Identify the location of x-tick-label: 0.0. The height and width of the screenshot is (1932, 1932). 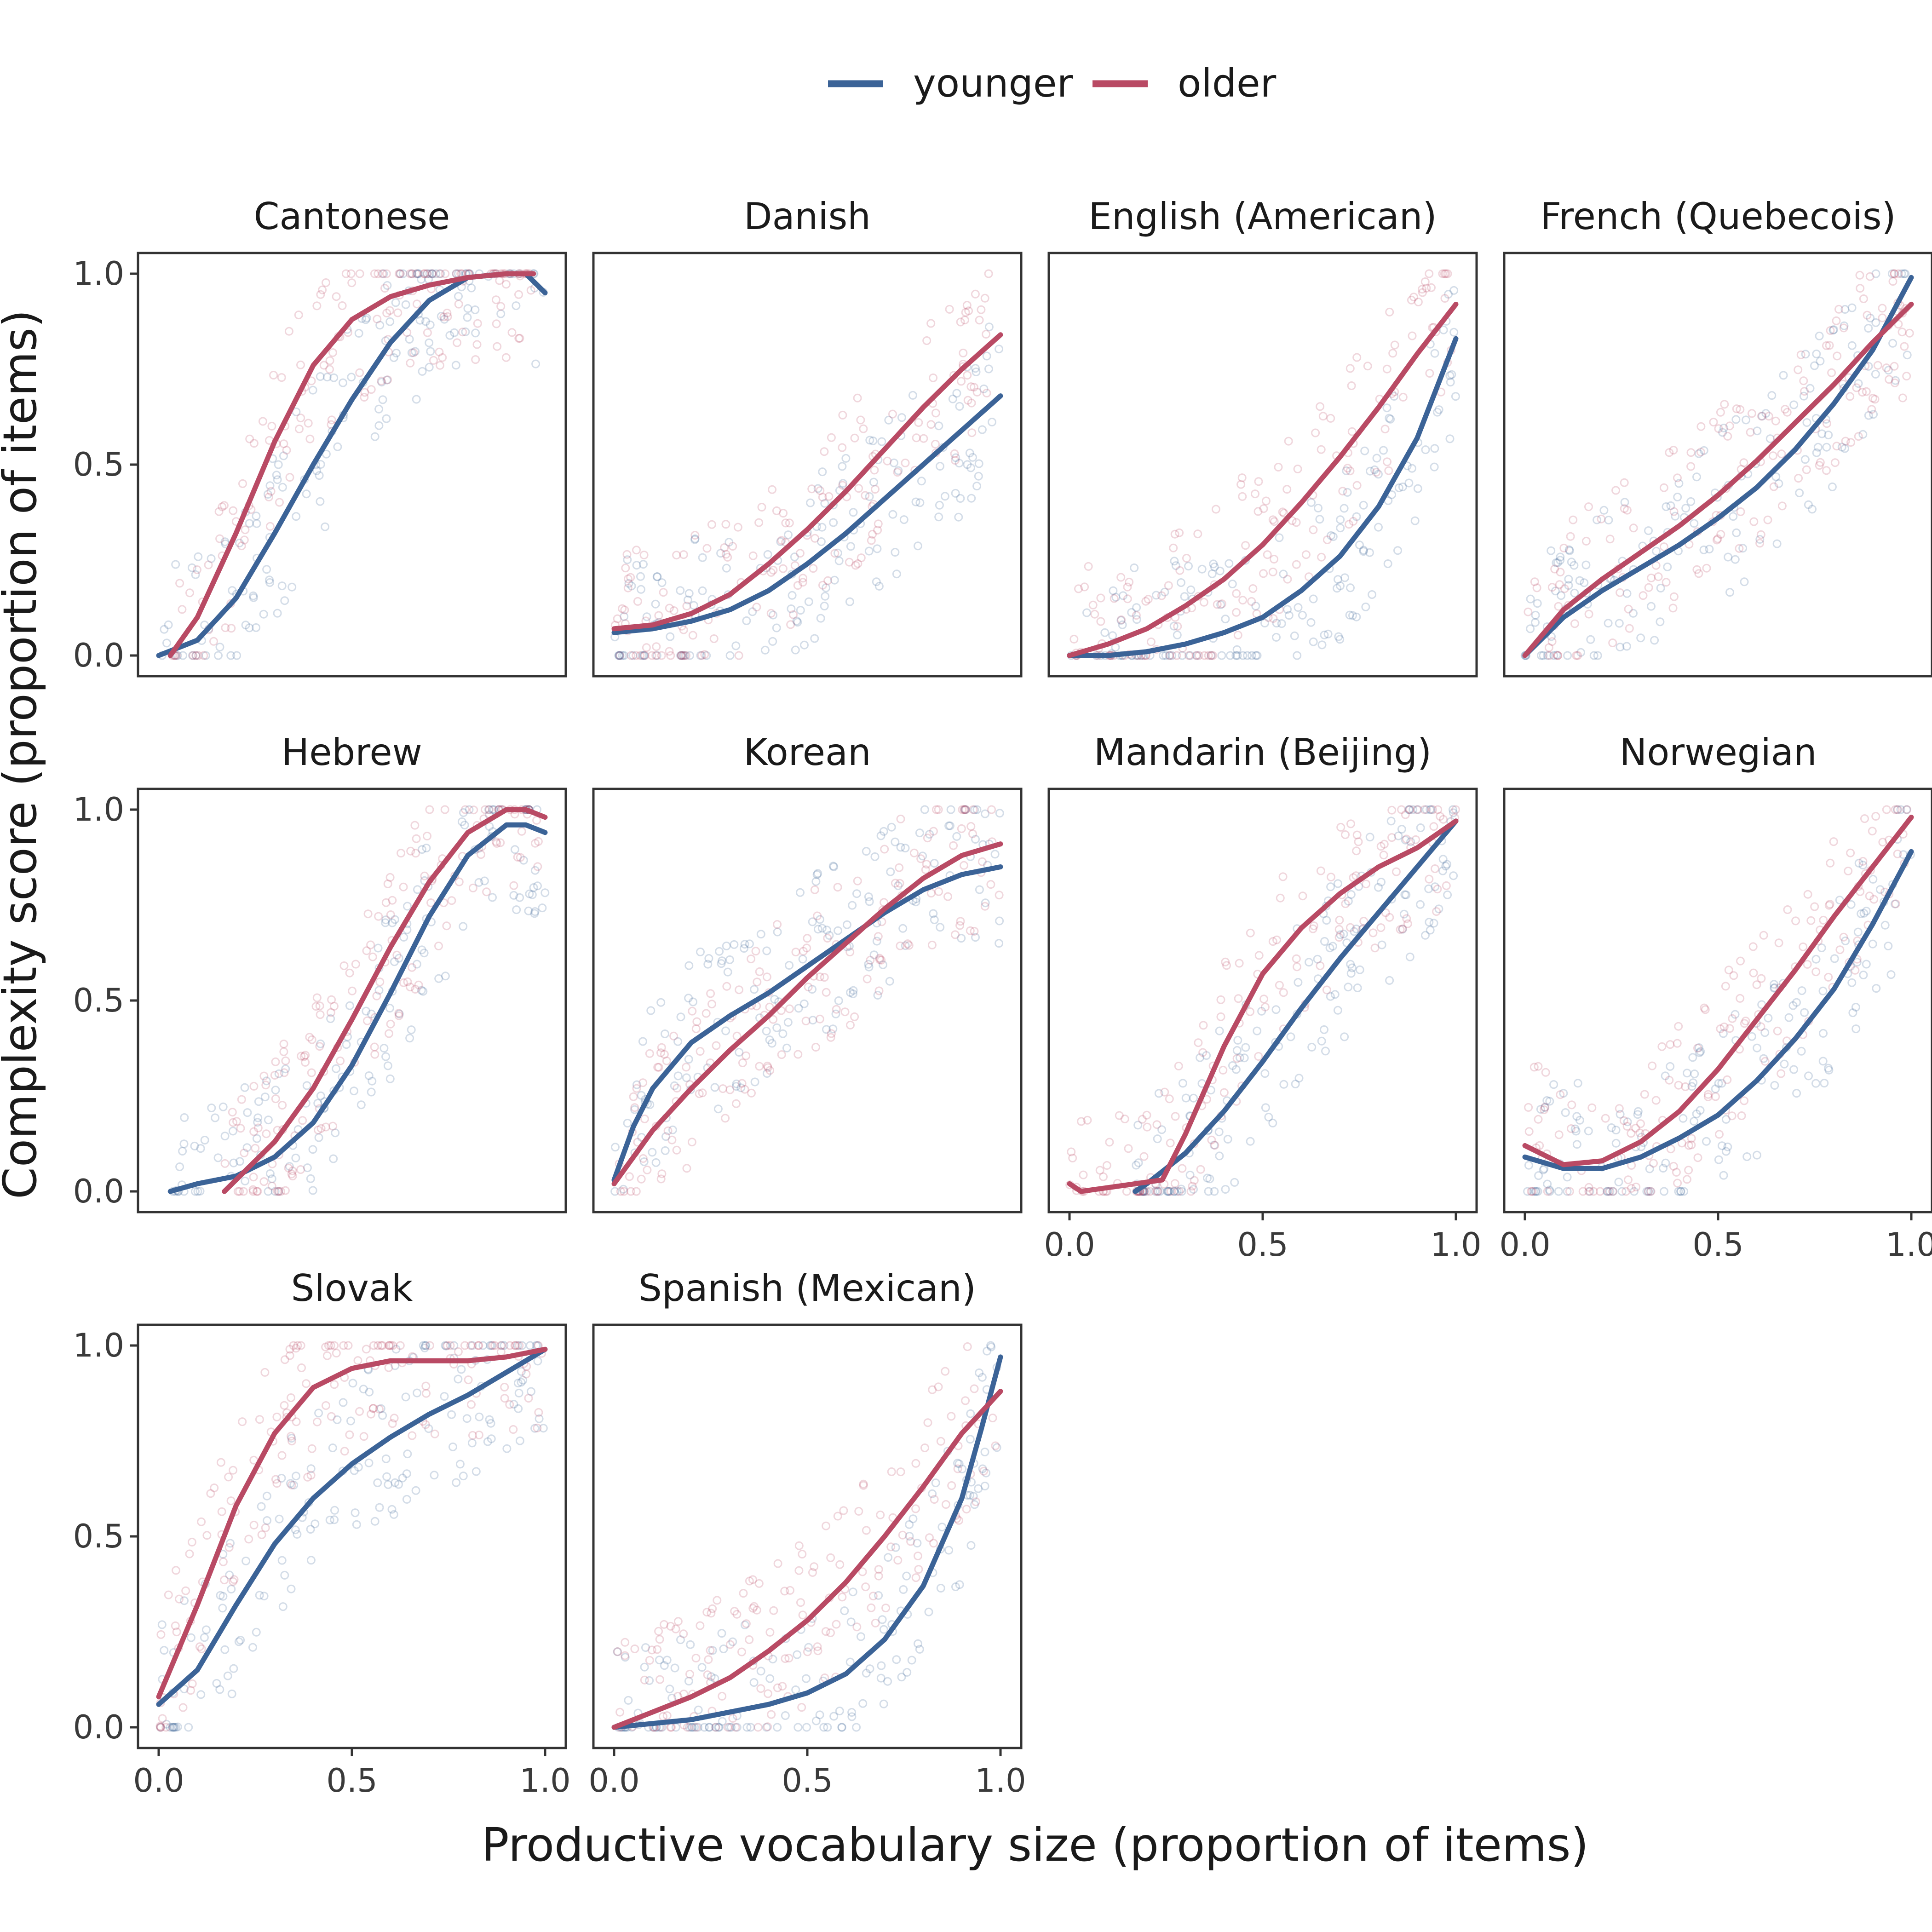
(1069, 1245).